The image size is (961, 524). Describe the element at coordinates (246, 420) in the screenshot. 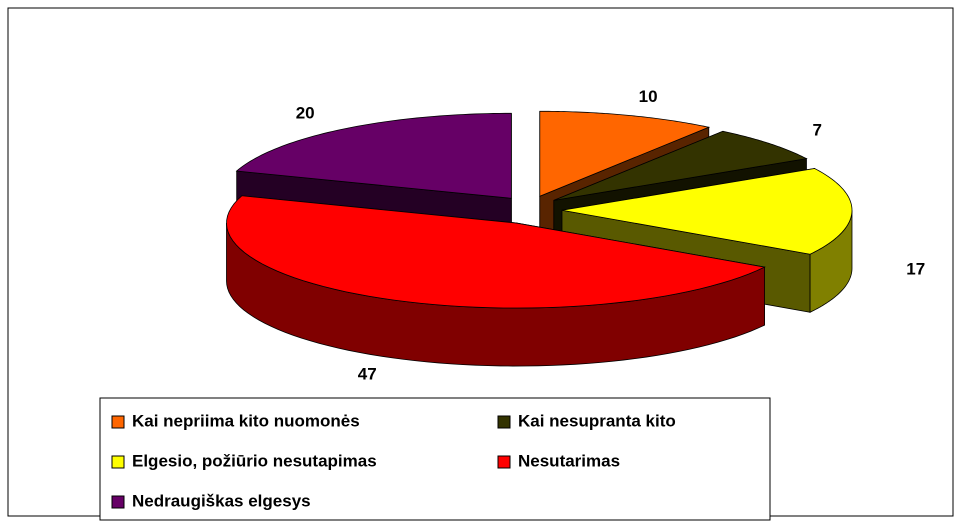

I see `legend-label: Kai nepriima kito nuomonės` at that location.